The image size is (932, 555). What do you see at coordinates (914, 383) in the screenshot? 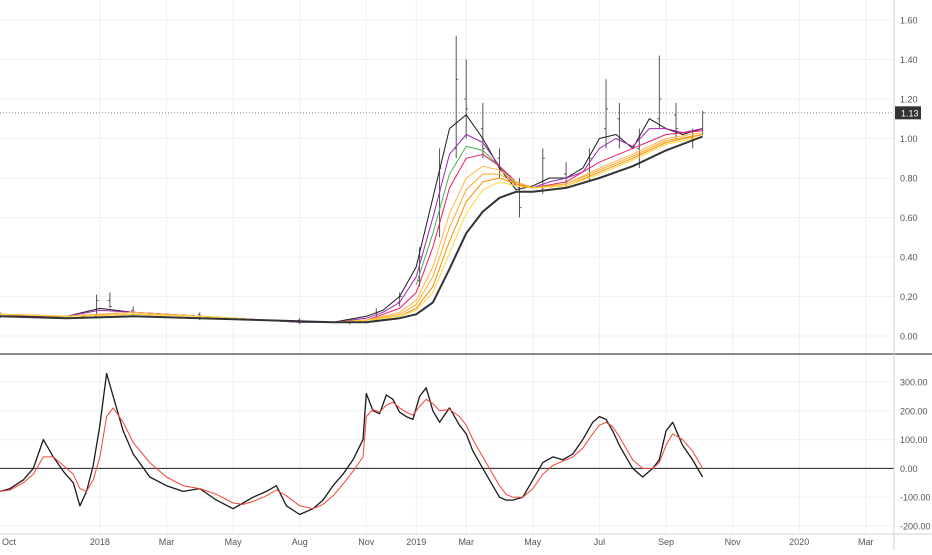
I see `oscillator-y-tick-label: 300.00` at bounding box center [914, 383].